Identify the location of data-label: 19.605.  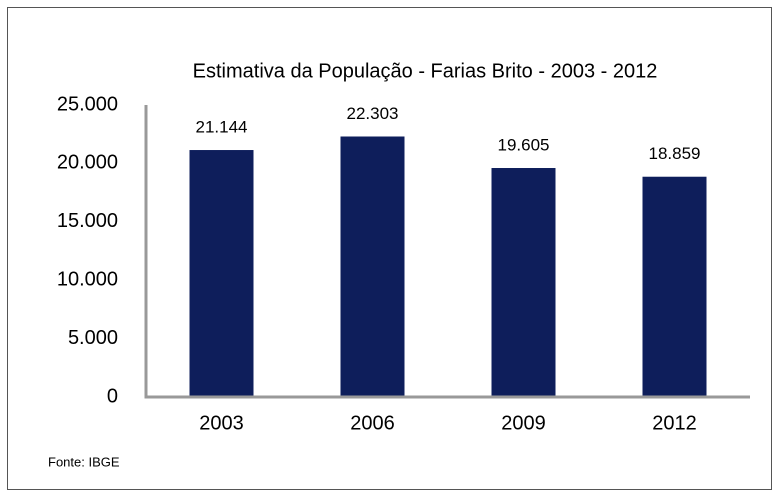
(524, 144).